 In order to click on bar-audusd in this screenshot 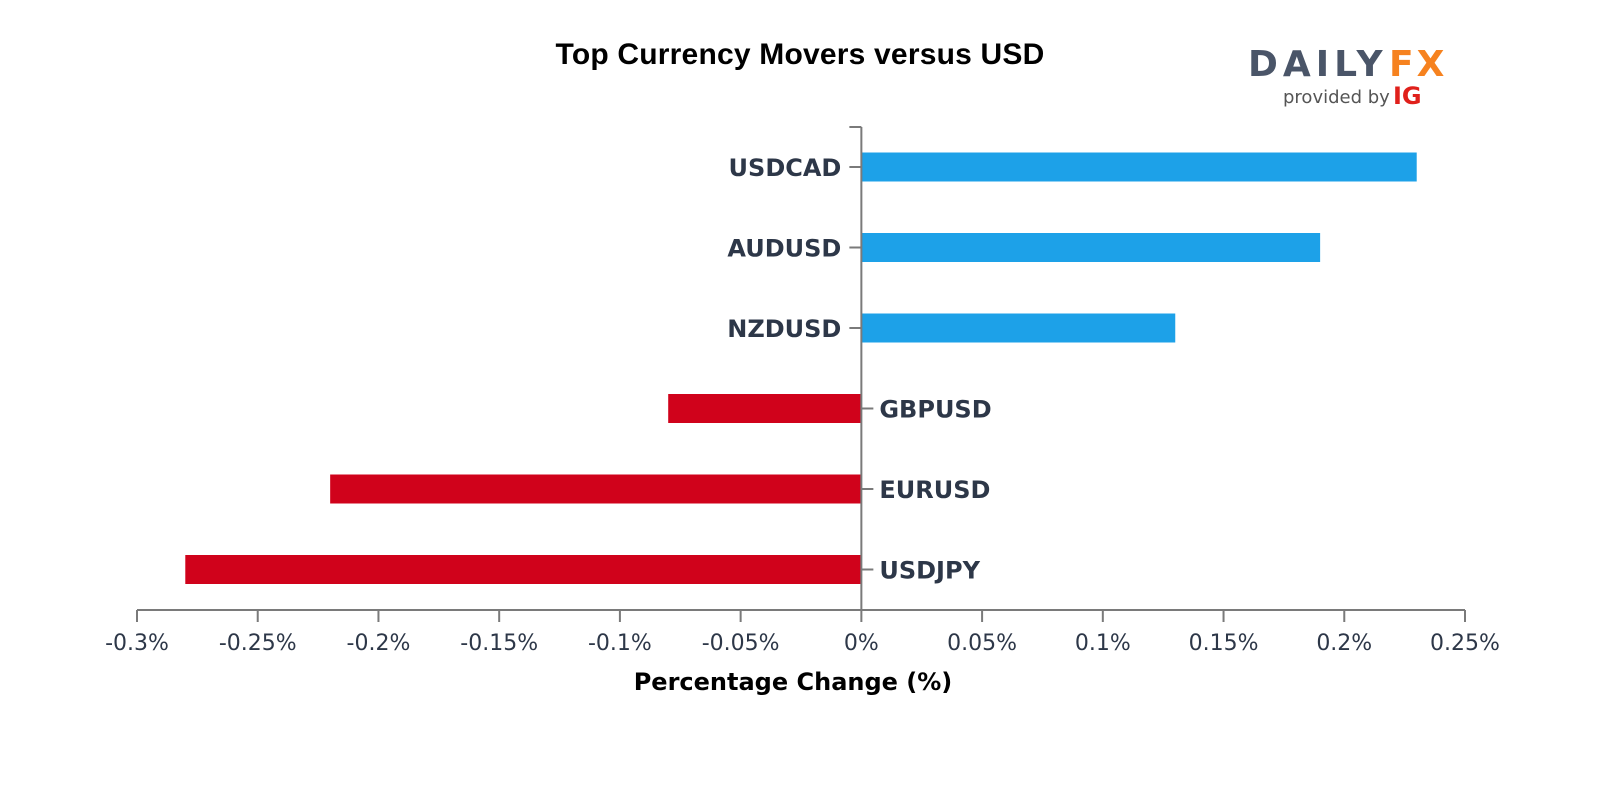, I will do `click(1091, 247)`.